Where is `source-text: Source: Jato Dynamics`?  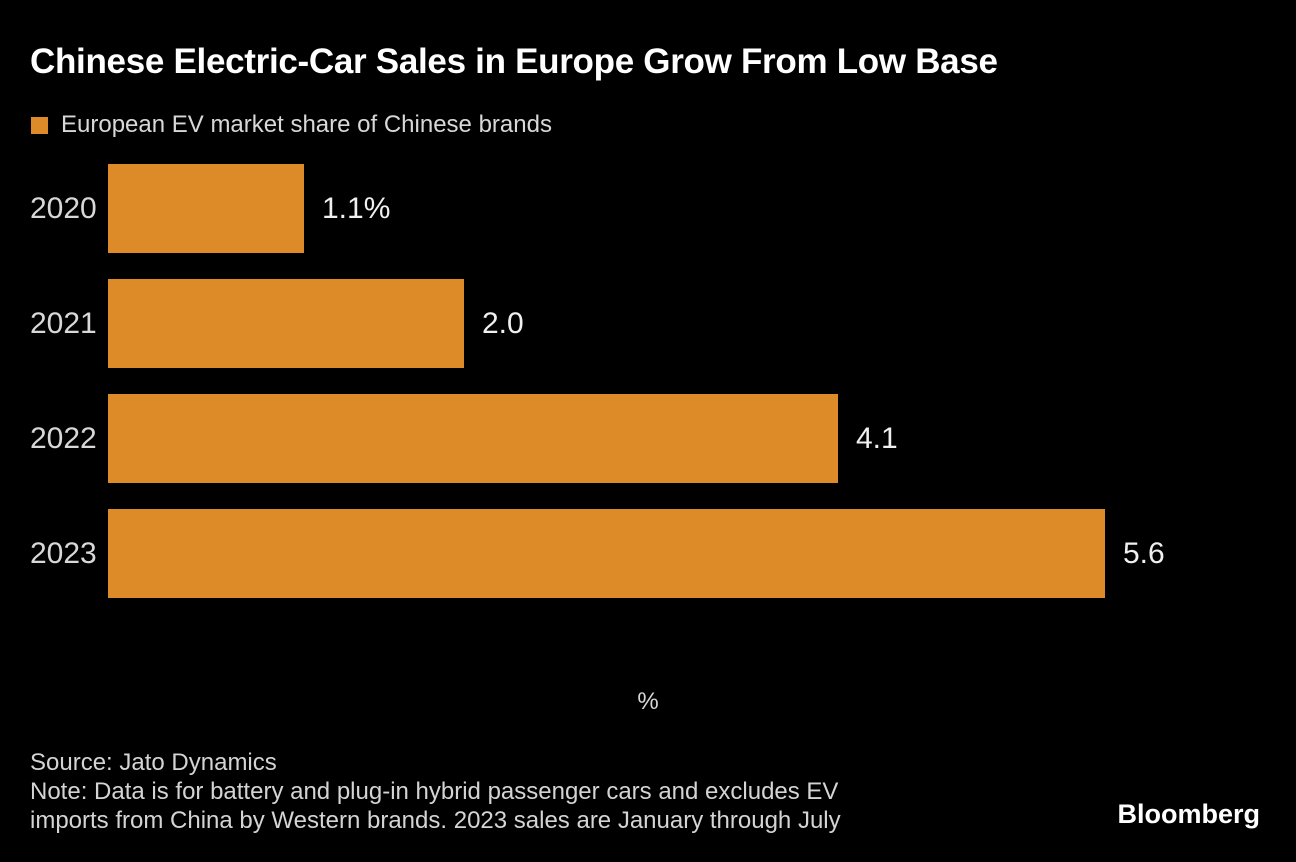 source-text: Source: Jato Dynamics is located at coordinates (153, 762).